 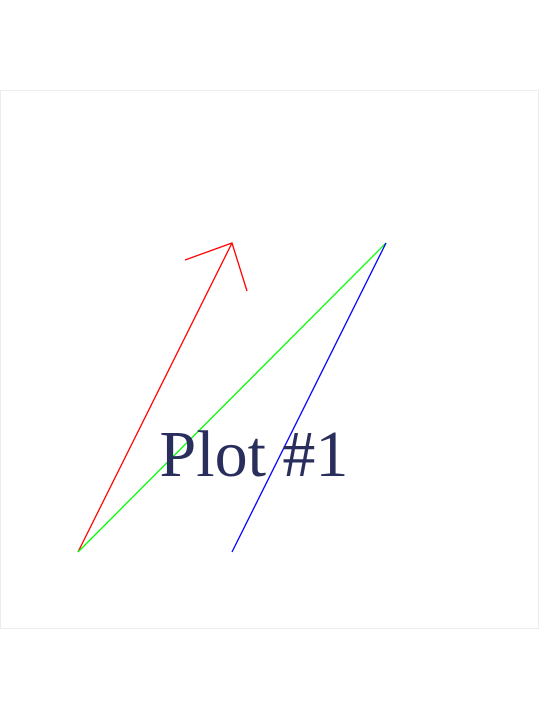 I want to click on plot-label: Plot #1, so click(x=254, y=454).